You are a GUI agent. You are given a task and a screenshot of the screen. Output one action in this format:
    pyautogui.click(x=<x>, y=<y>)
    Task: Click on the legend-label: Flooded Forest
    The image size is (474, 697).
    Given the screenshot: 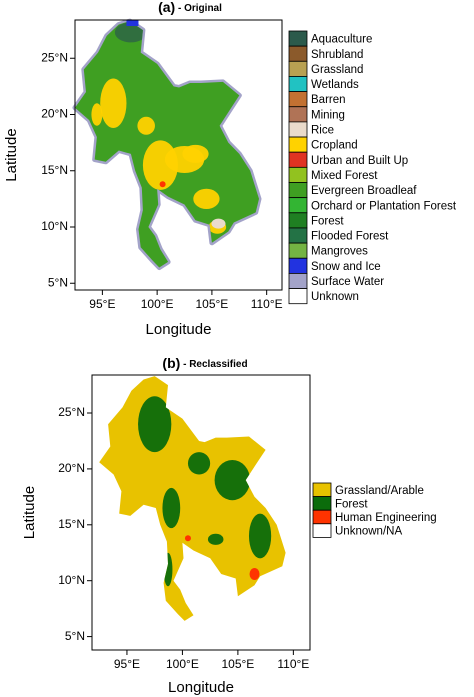 What is the action you would take?
    pyautogui.click(x=350, y=237)
    